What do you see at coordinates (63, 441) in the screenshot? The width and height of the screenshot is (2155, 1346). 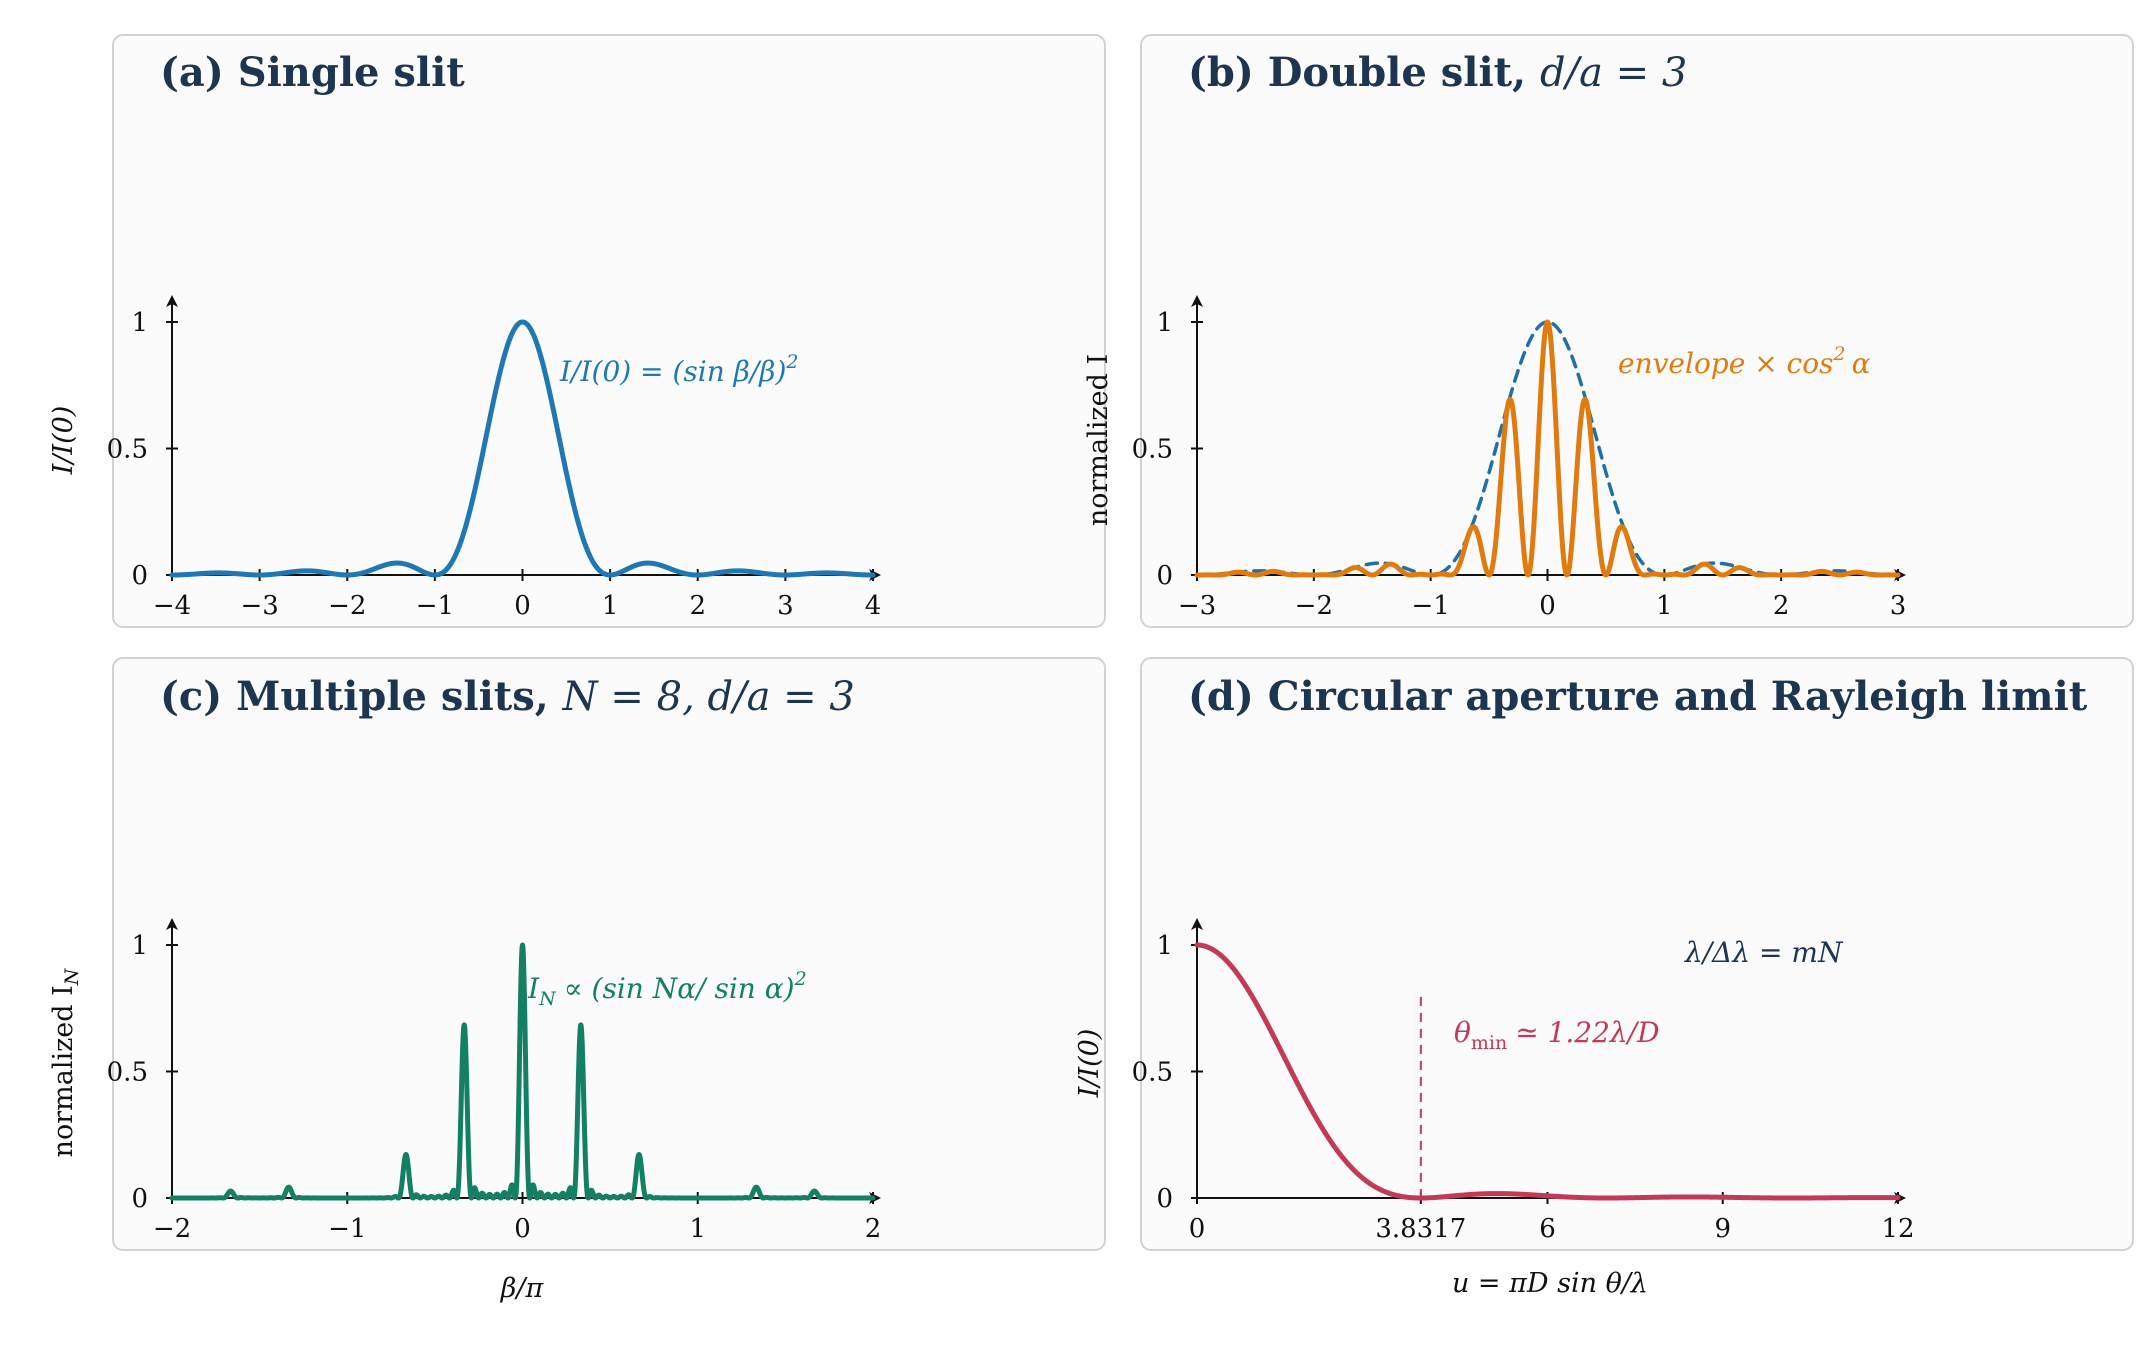 I see `plot-a-ylabel: I/I(0)` at bounding box center [63, 441].